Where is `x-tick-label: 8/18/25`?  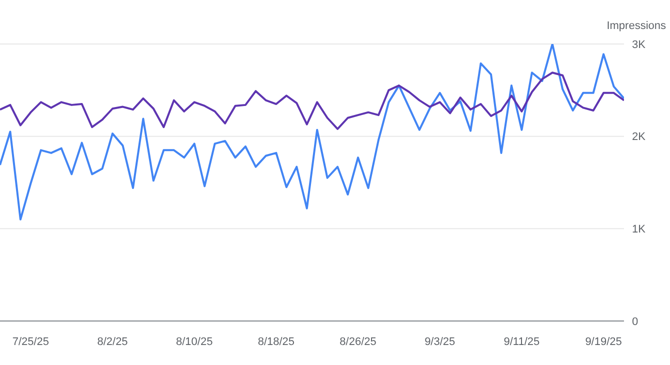 x-tick-label: 8/18/25 is located at coordinates (276, 342).